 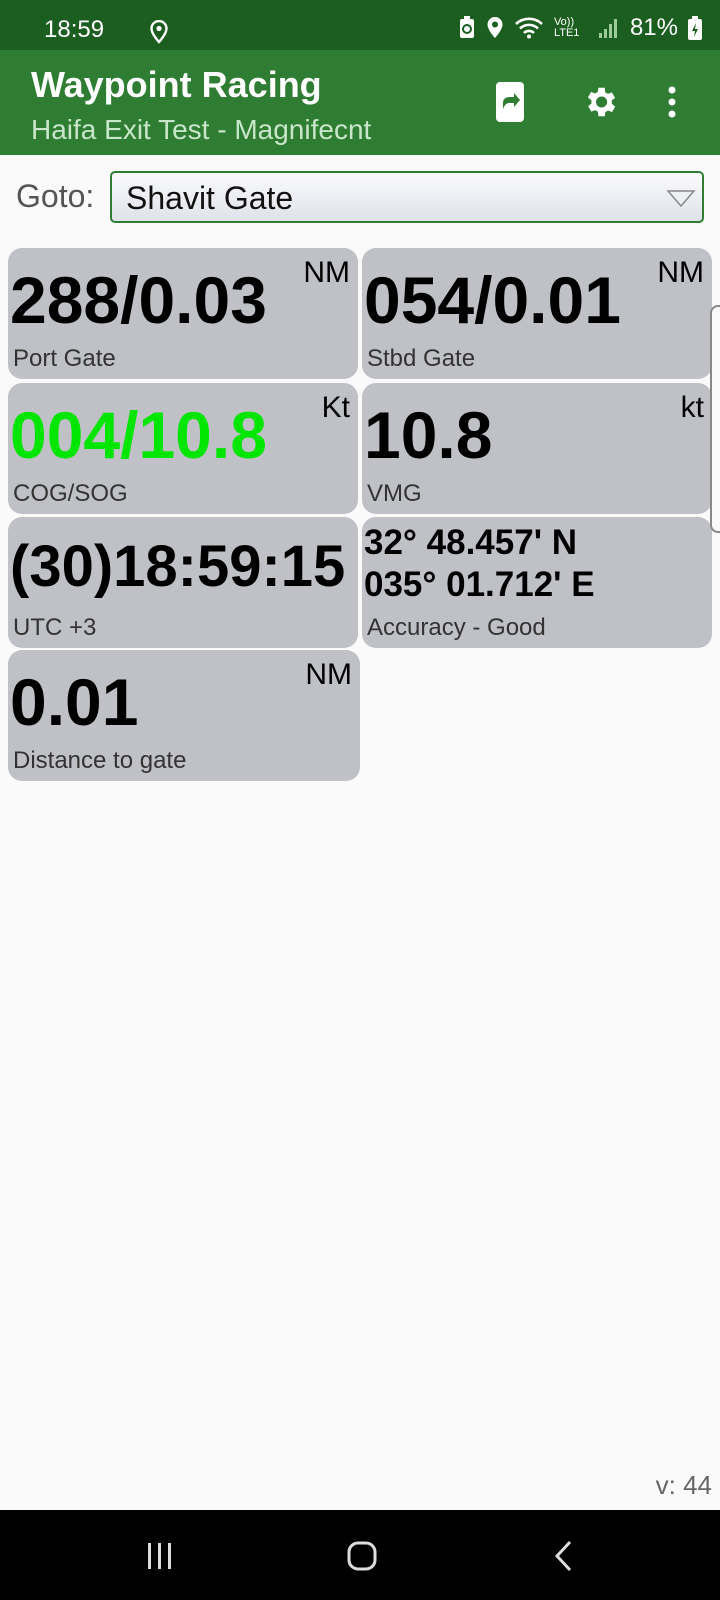 I want to click on goto-waypoint-select: Shavit Gate, so click(x=407, y=197).